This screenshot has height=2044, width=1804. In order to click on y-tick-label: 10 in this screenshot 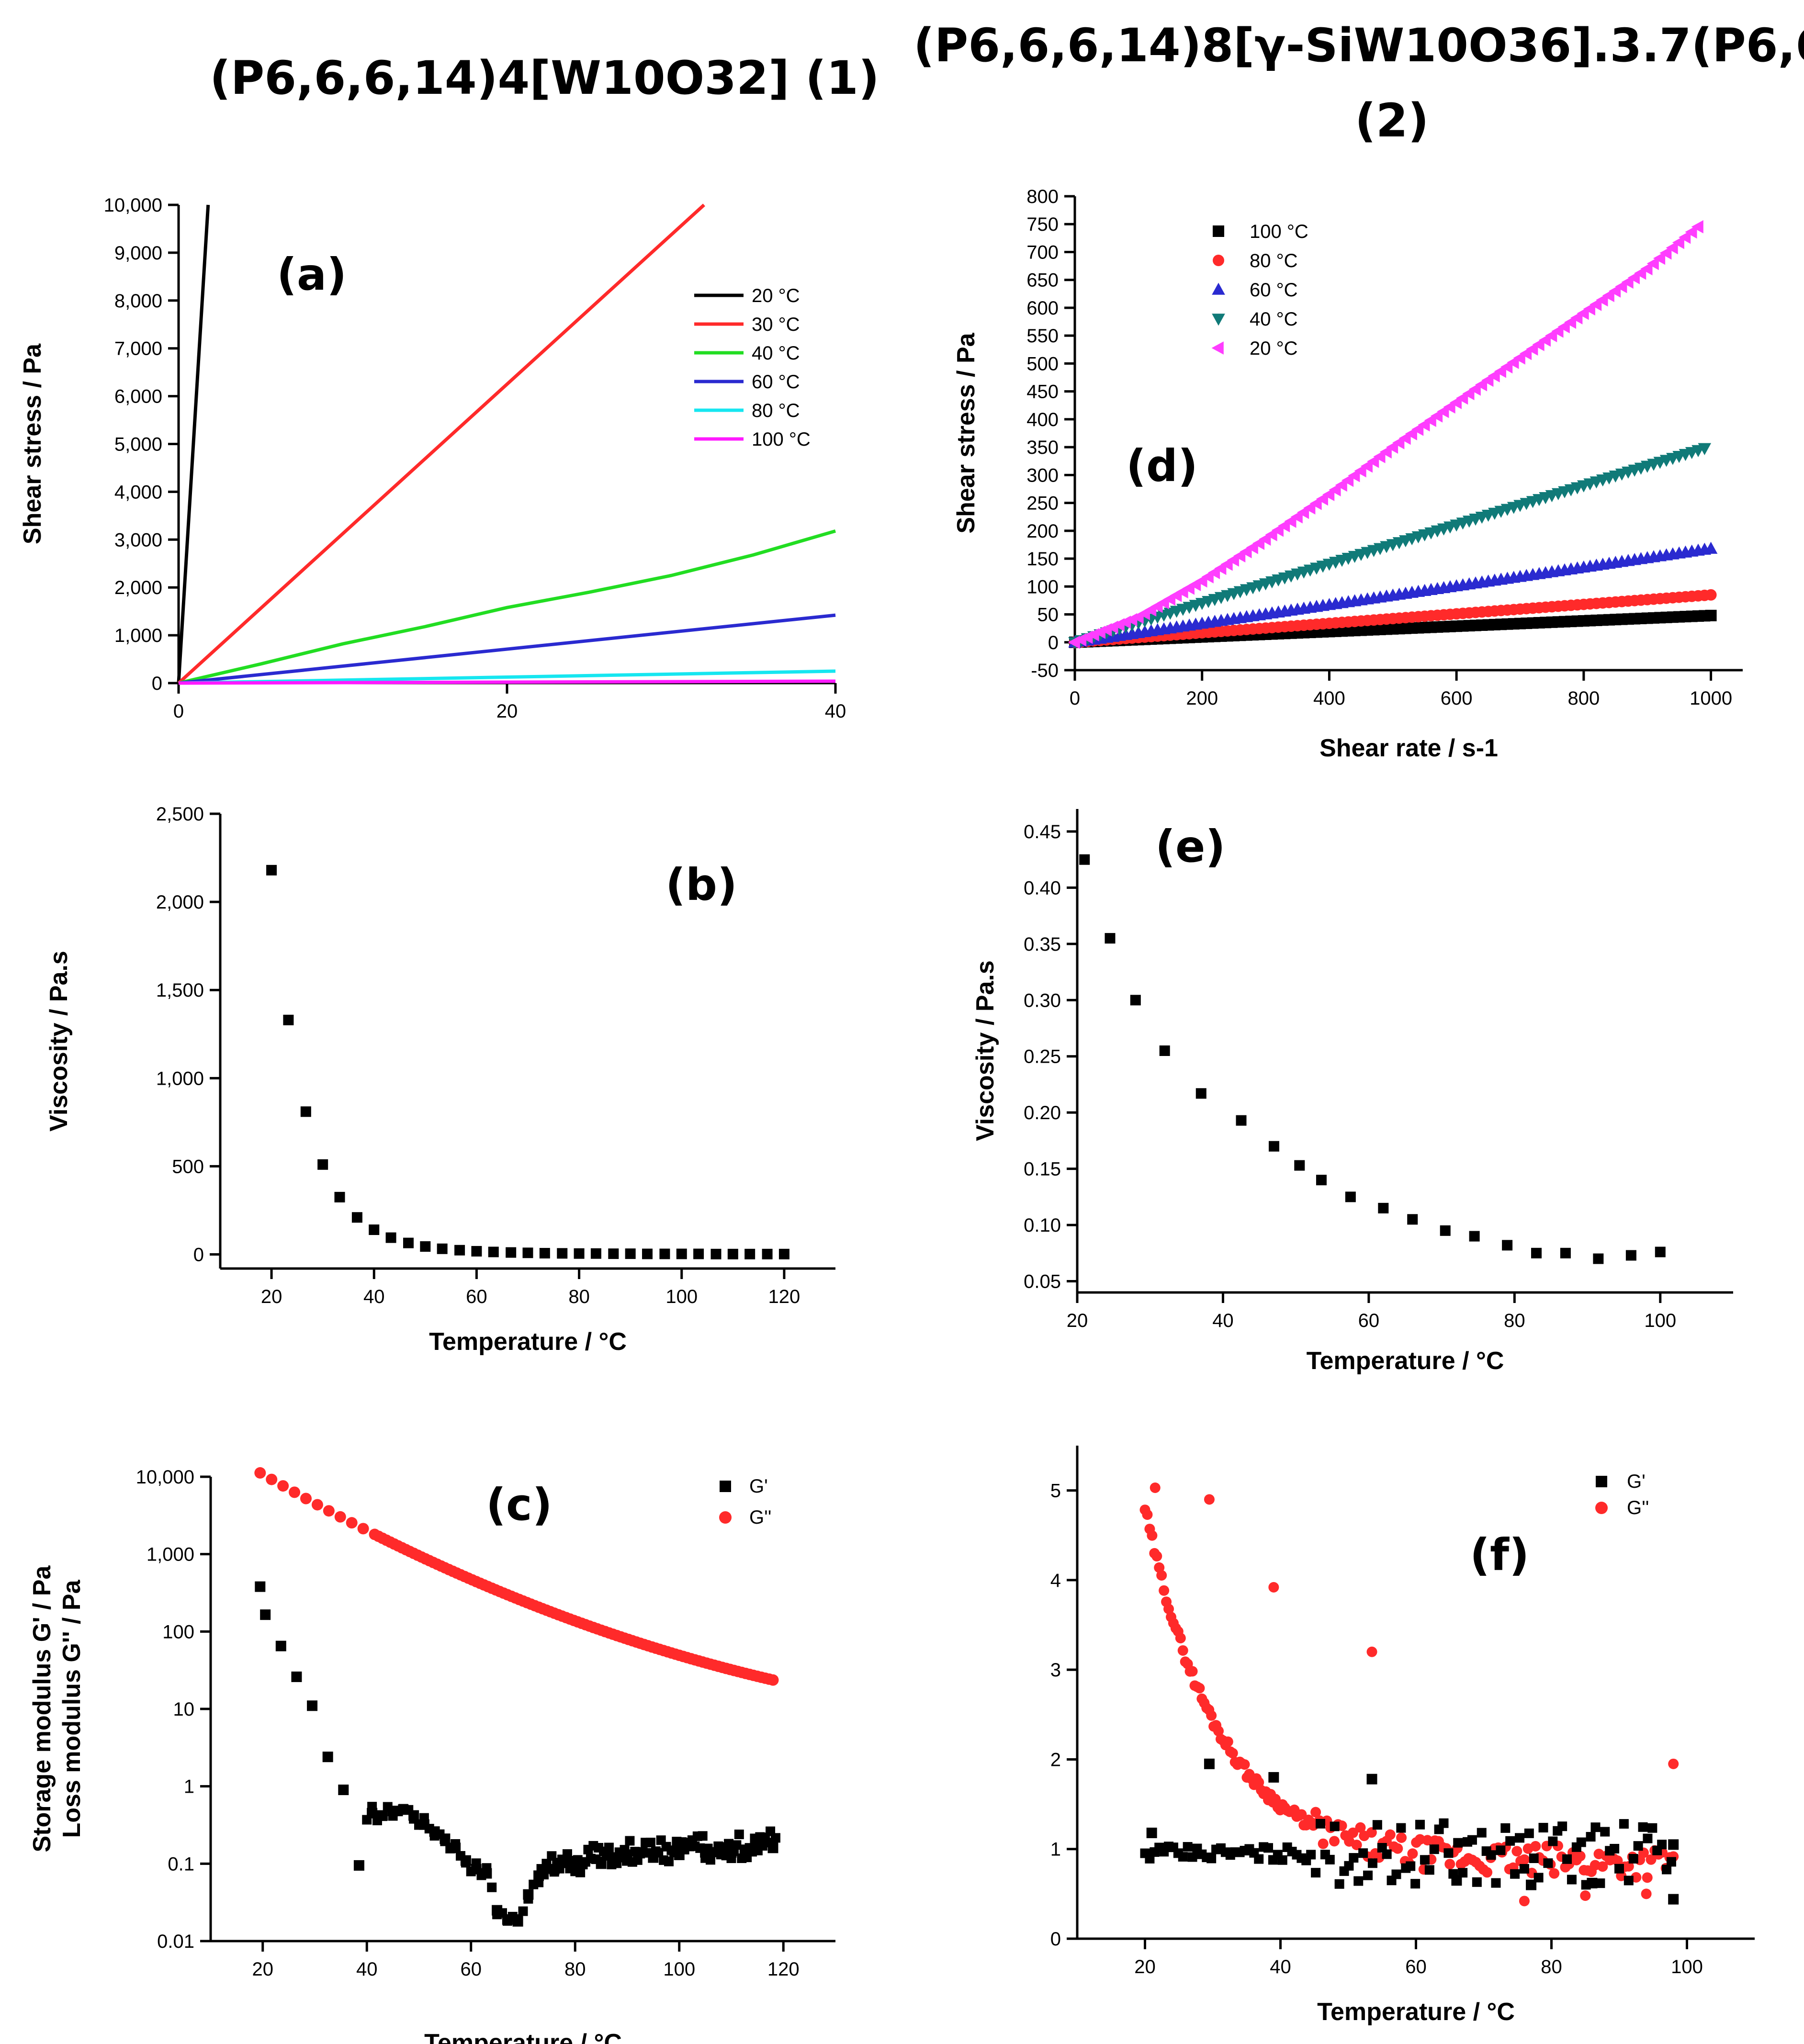, I will do `click(184, 1709)`.